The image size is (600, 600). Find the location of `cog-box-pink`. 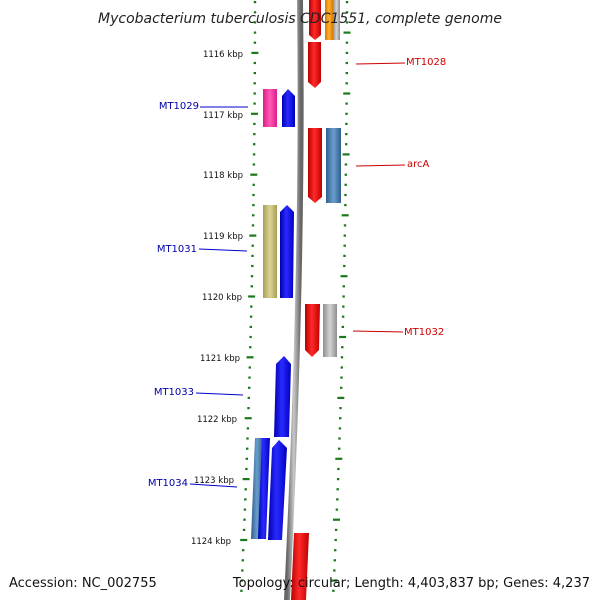

cog-box-pink is located at coordinates (270, 108).